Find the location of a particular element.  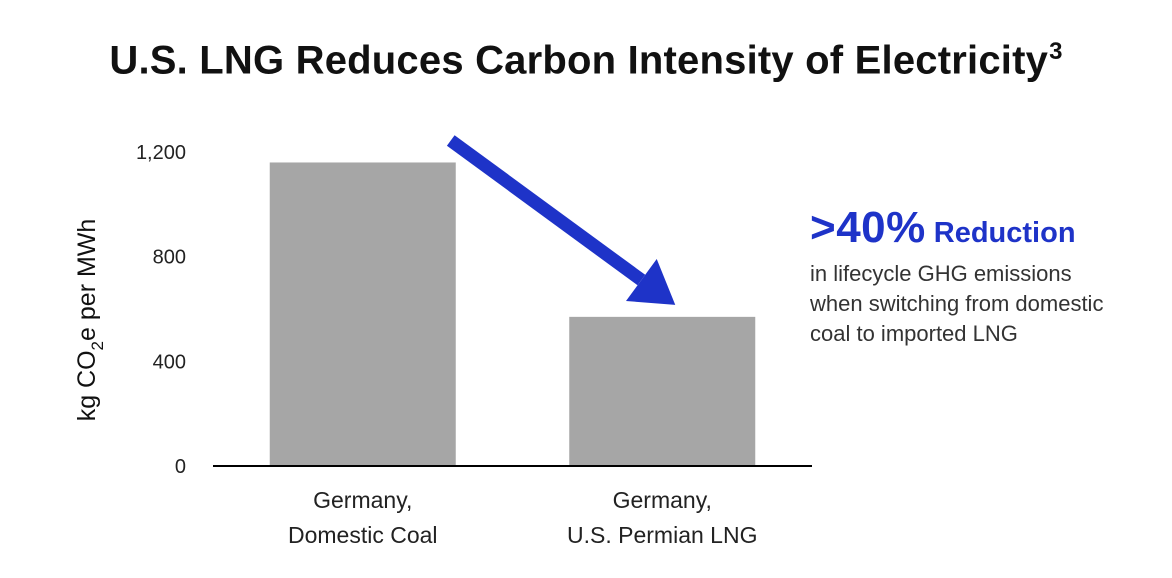

y-tick-label: 0 is located at coordinates (180, 467).